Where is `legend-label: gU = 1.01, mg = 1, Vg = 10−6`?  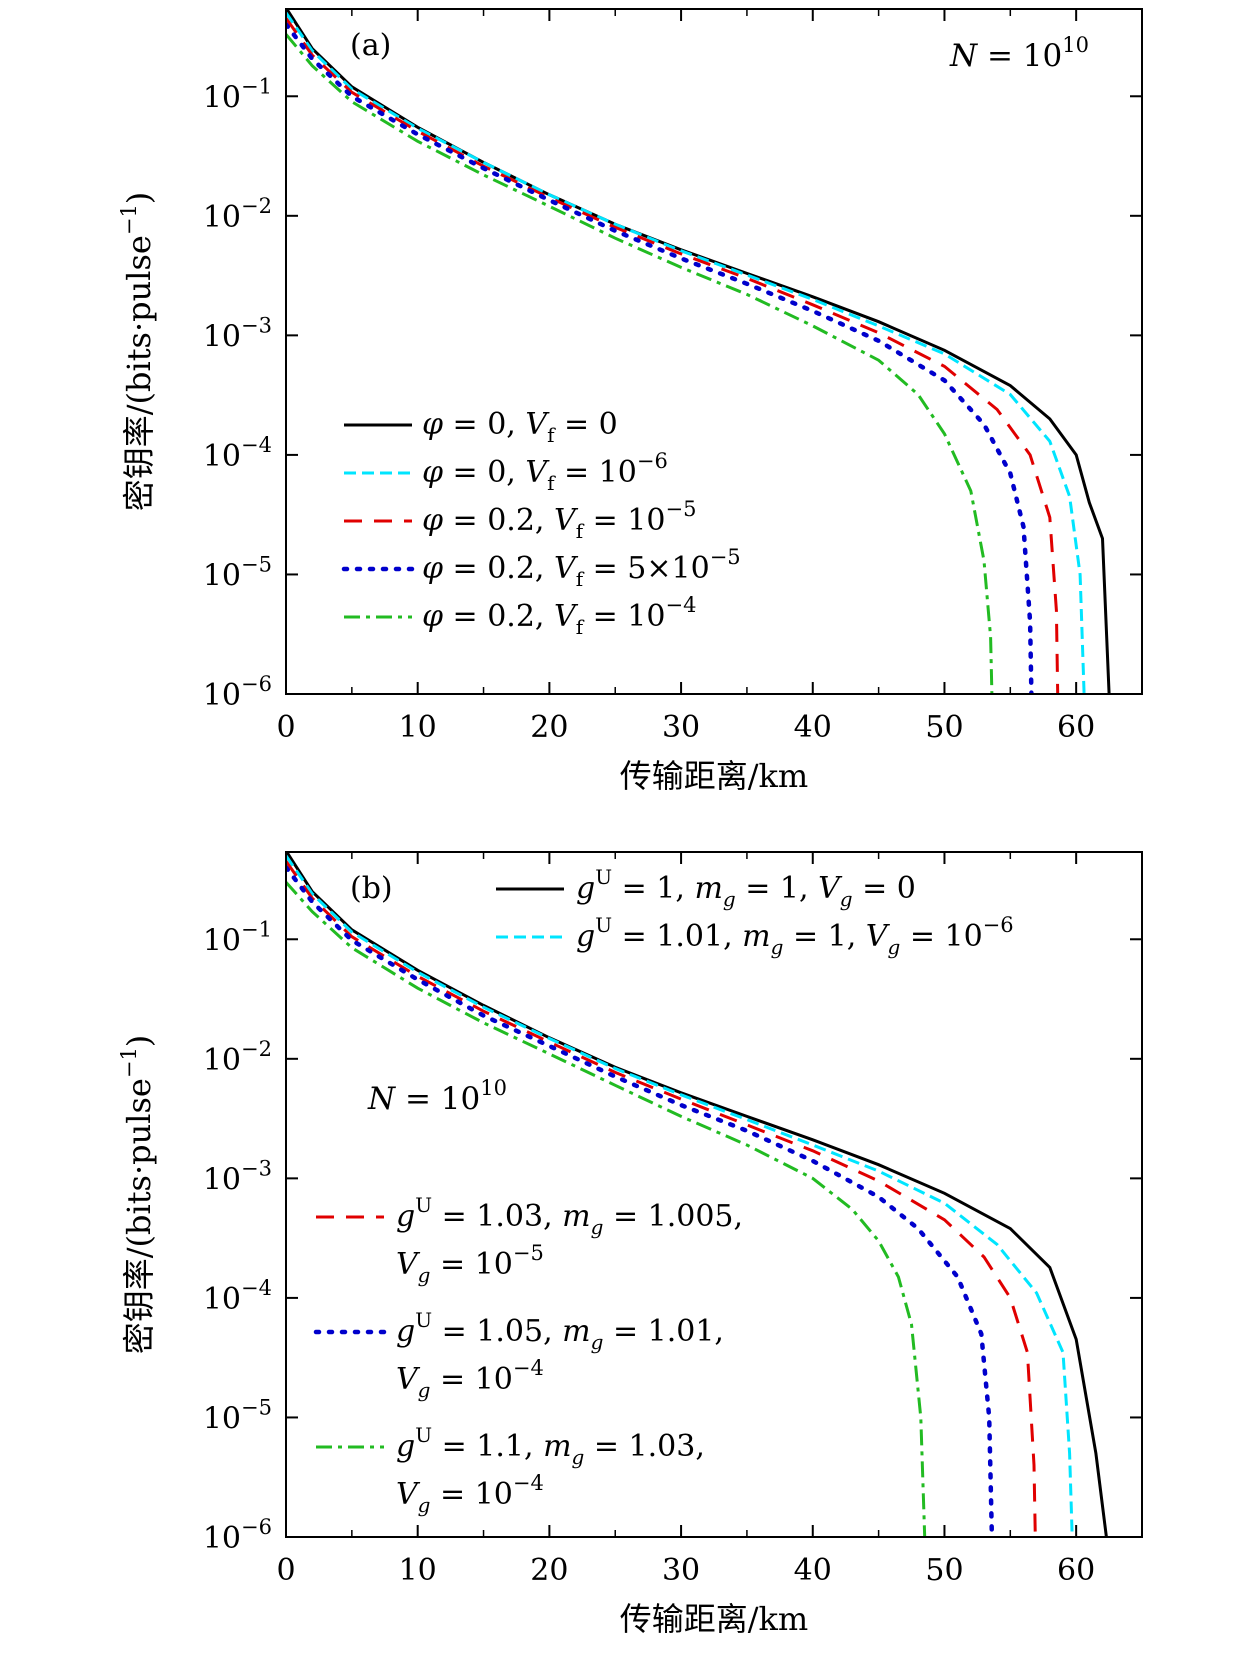
legend-label: gU = 1.01, mg = 1, Vg = 10−6 is located at coordinates (795, 936).